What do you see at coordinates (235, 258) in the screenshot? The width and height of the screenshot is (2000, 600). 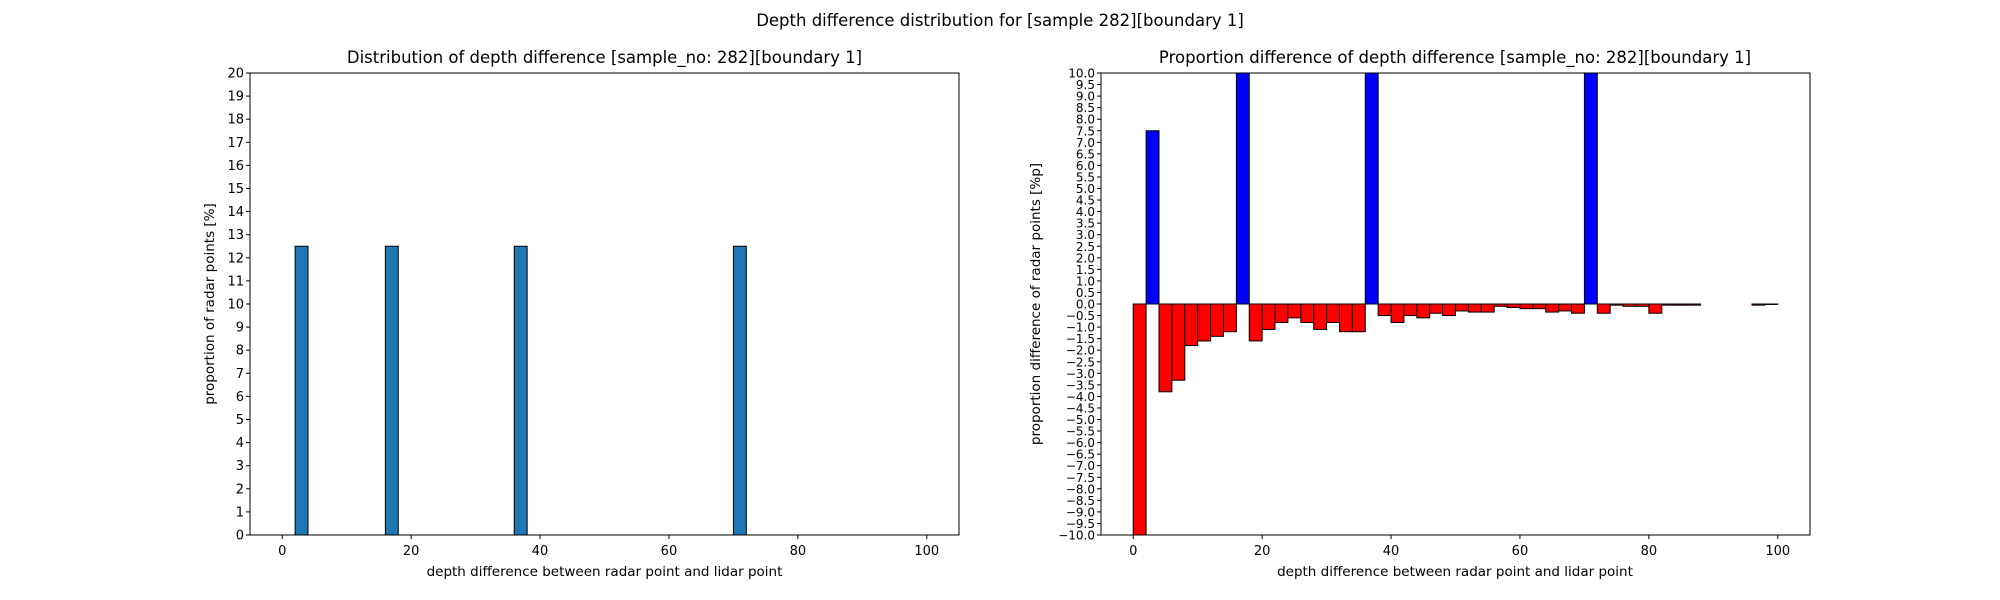 I see `y-tick-label: 12` at bounding box center [235, 258].